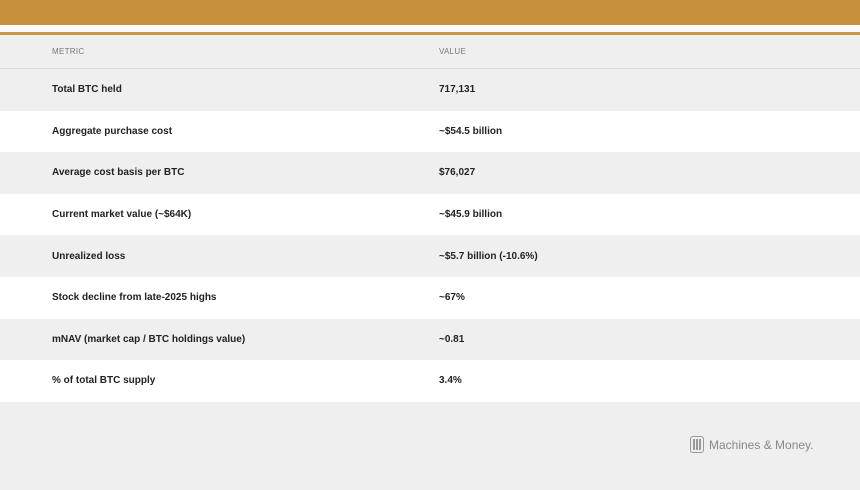  I want to click on table-row: Stock decline from late-2025 highs ~67%, so click(430, 297).